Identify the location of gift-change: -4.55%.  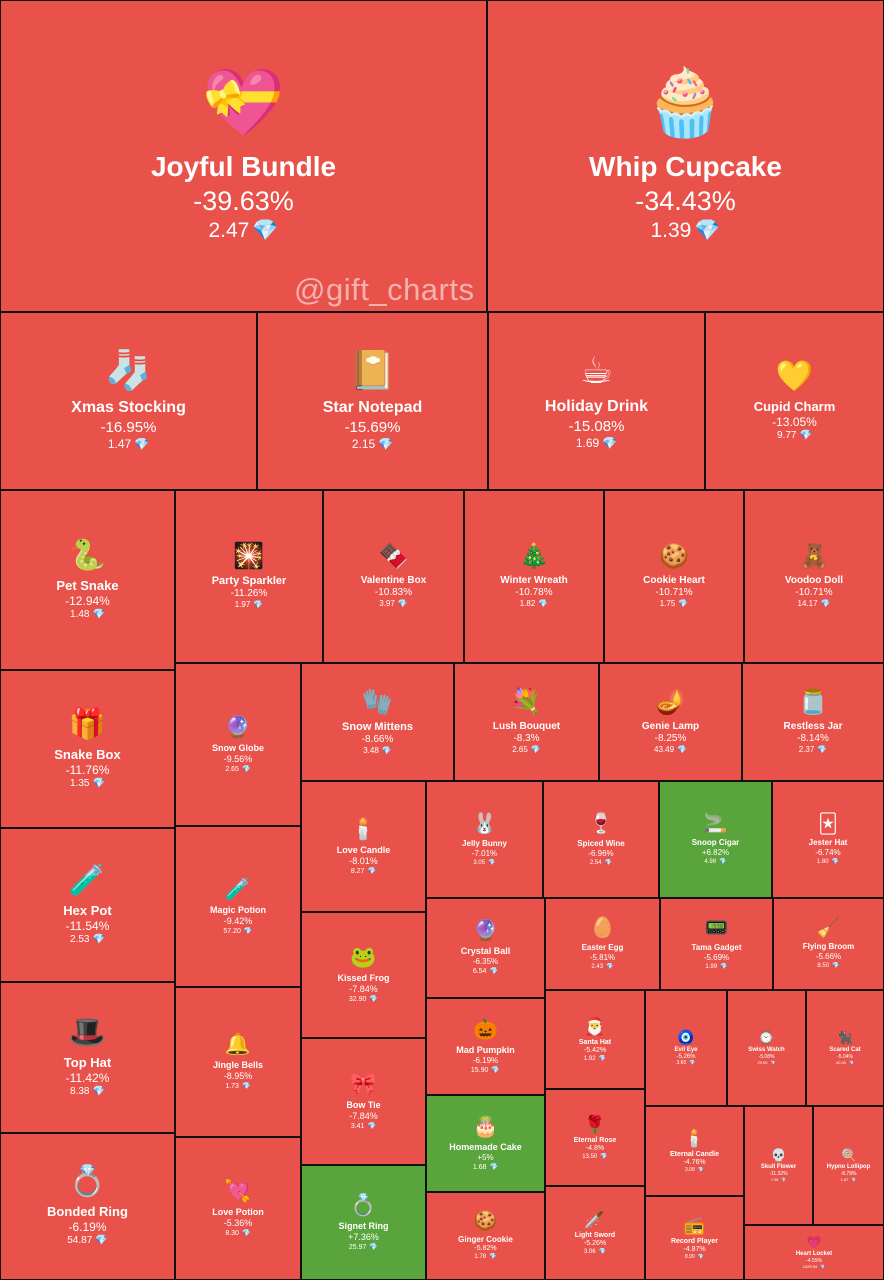
(814, 1261).